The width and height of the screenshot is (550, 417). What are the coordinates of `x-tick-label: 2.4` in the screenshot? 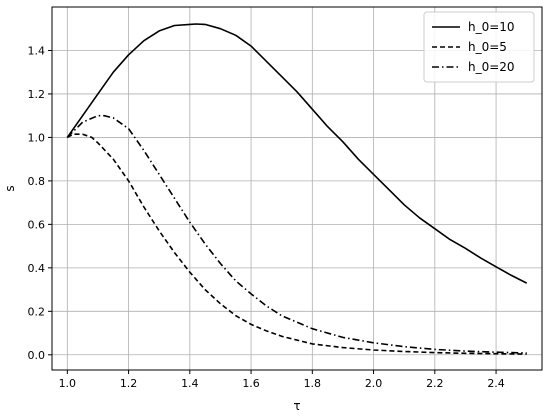 It's located at (496, 383).